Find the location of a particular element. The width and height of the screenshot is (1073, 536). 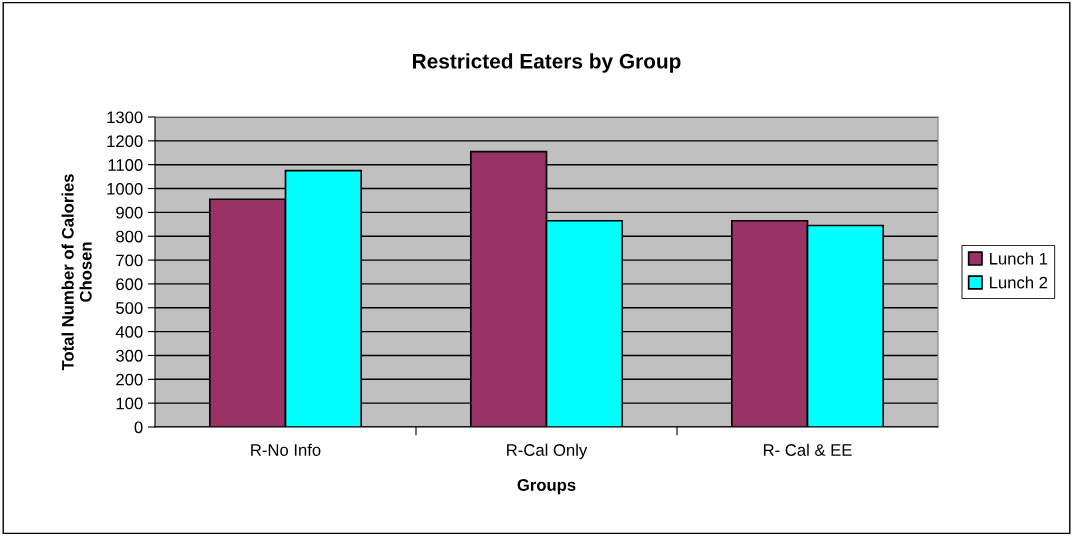

y-tick-label: 100 is located at coordinates (129, 403).